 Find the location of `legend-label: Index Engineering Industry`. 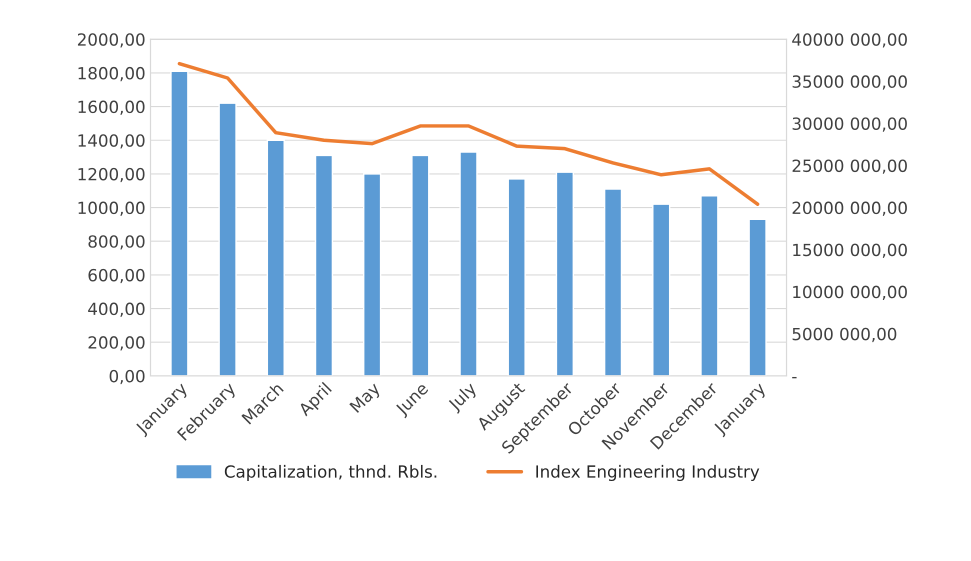

legend-label: Index Engineering Industry is located at coordinates (648, 473).